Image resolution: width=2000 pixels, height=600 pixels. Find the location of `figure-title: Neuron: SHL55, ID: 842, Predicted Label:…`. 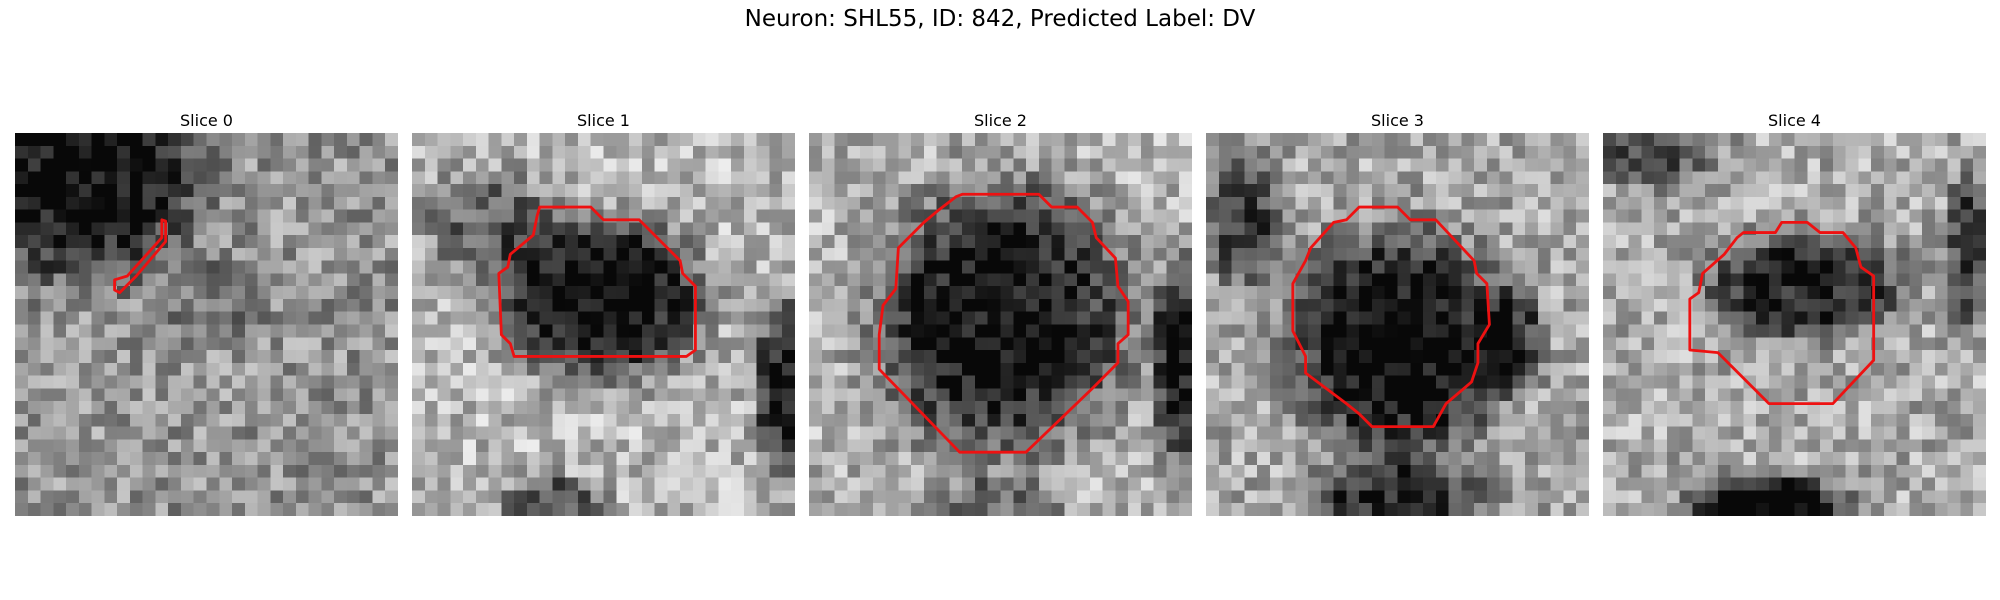

figure-title: Neuron: SHL55, ID: 842, Predicted Label:… is located at coordinates (1000, 19).